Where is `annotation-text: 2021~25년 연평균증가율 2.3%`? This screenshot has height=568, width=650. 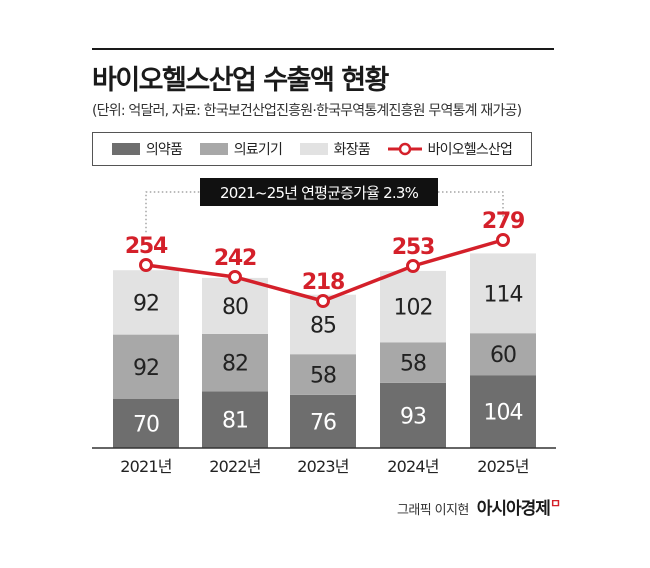
annotation-text: 2021~25년 연평균증가율 2.3% is located at coordinates (319, 193).